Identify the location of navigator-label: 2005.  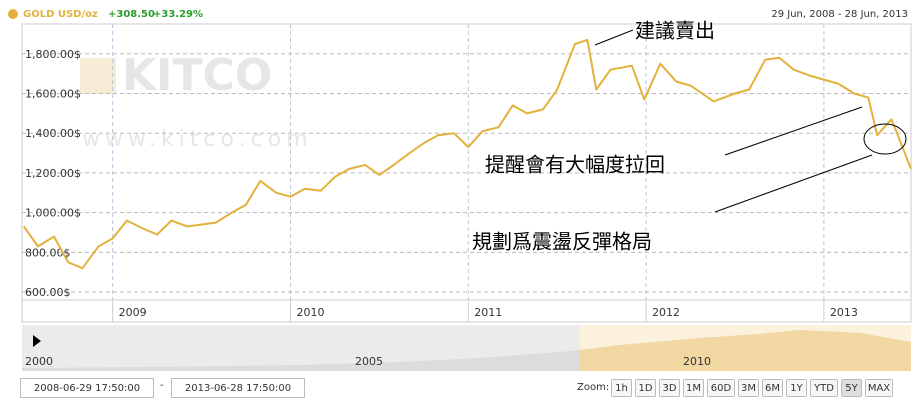
(369, 361).